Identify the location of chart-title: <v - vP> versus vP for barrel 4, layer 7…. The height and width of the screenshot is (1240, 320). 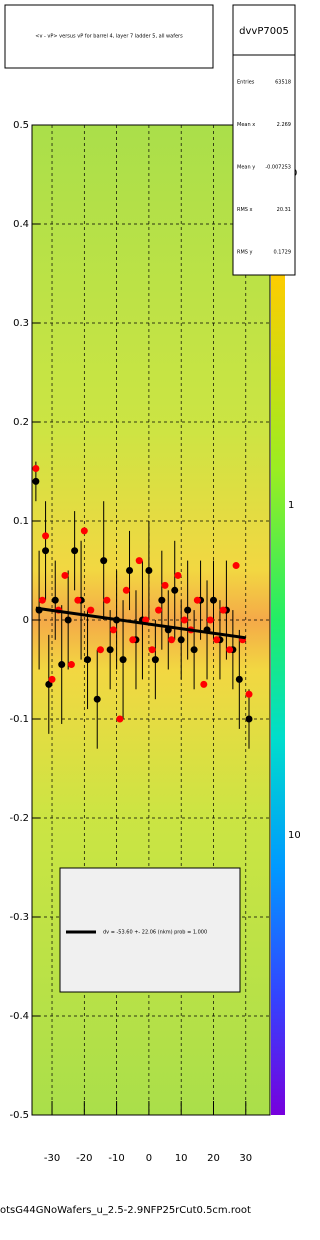
(109, 37).